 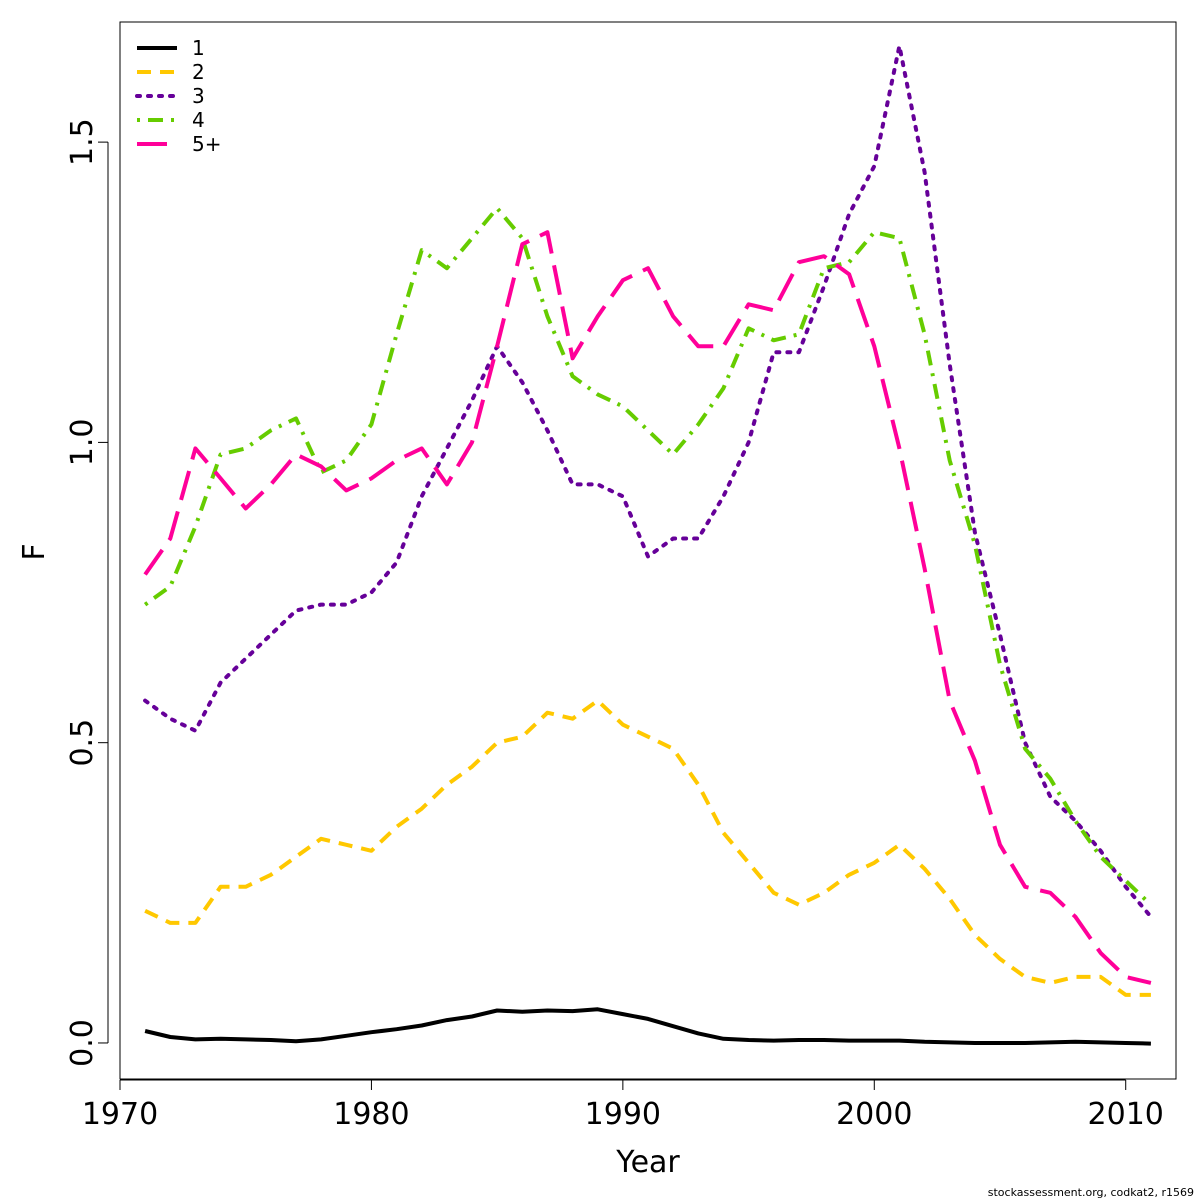 I want to click on y-tick-label: 0.5, so click(x=82, y=743).